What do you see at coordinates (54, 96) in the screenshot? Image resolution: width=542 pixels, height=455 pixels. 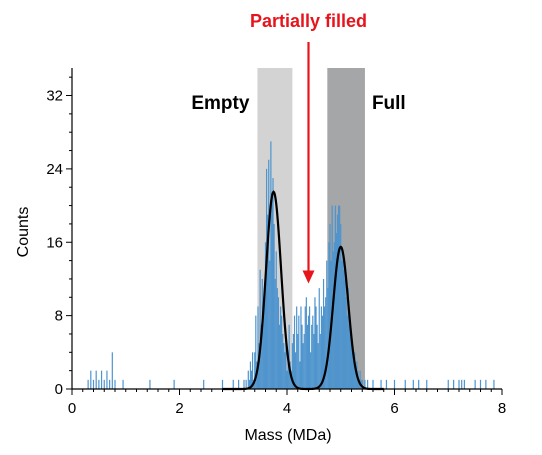 I see `y-tick-label: 32` at bounding box center [54, 96].